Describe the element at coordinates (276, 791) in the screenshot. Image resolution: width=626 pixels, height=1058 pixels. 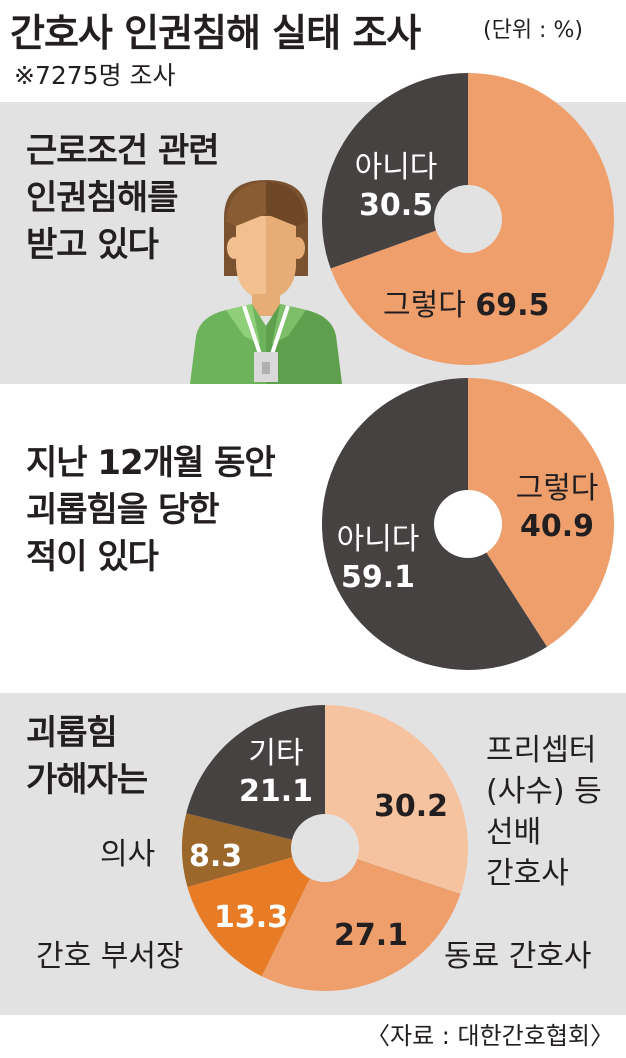
I see `chart3-value-other: 21.1` at that location.